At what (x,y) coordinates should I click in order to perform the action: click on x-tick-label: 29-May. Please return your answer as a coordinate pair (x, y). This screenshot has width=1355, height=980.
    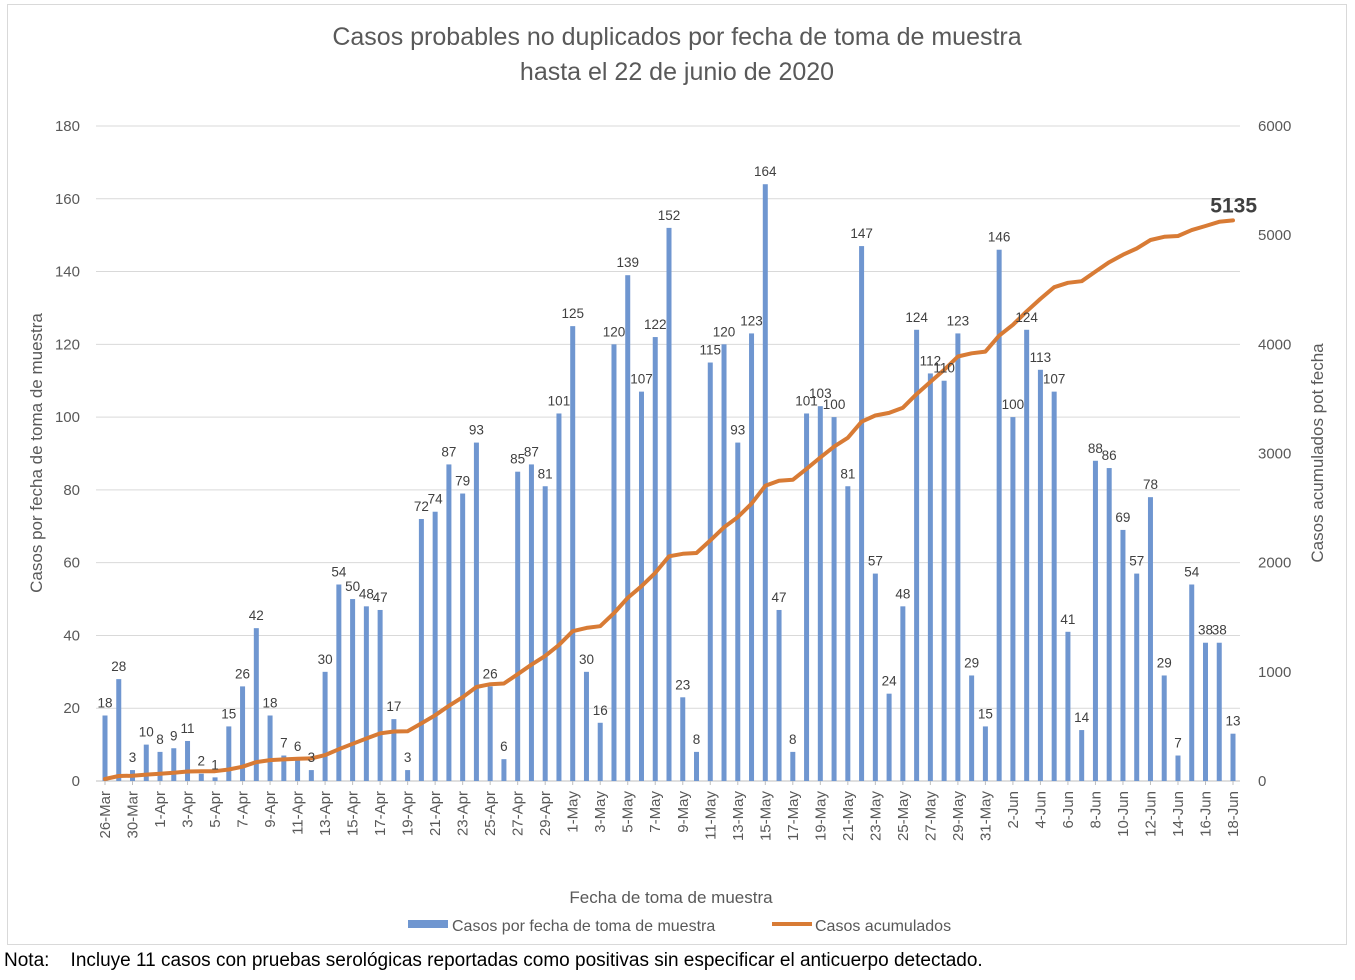
    Looking at the image, I should click on (958, 816).